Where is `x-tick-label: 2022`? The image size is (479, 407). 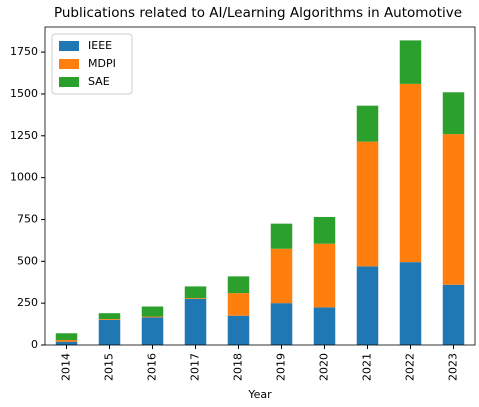
x-tick-label: 2022 is located at coordinates (410, 367).